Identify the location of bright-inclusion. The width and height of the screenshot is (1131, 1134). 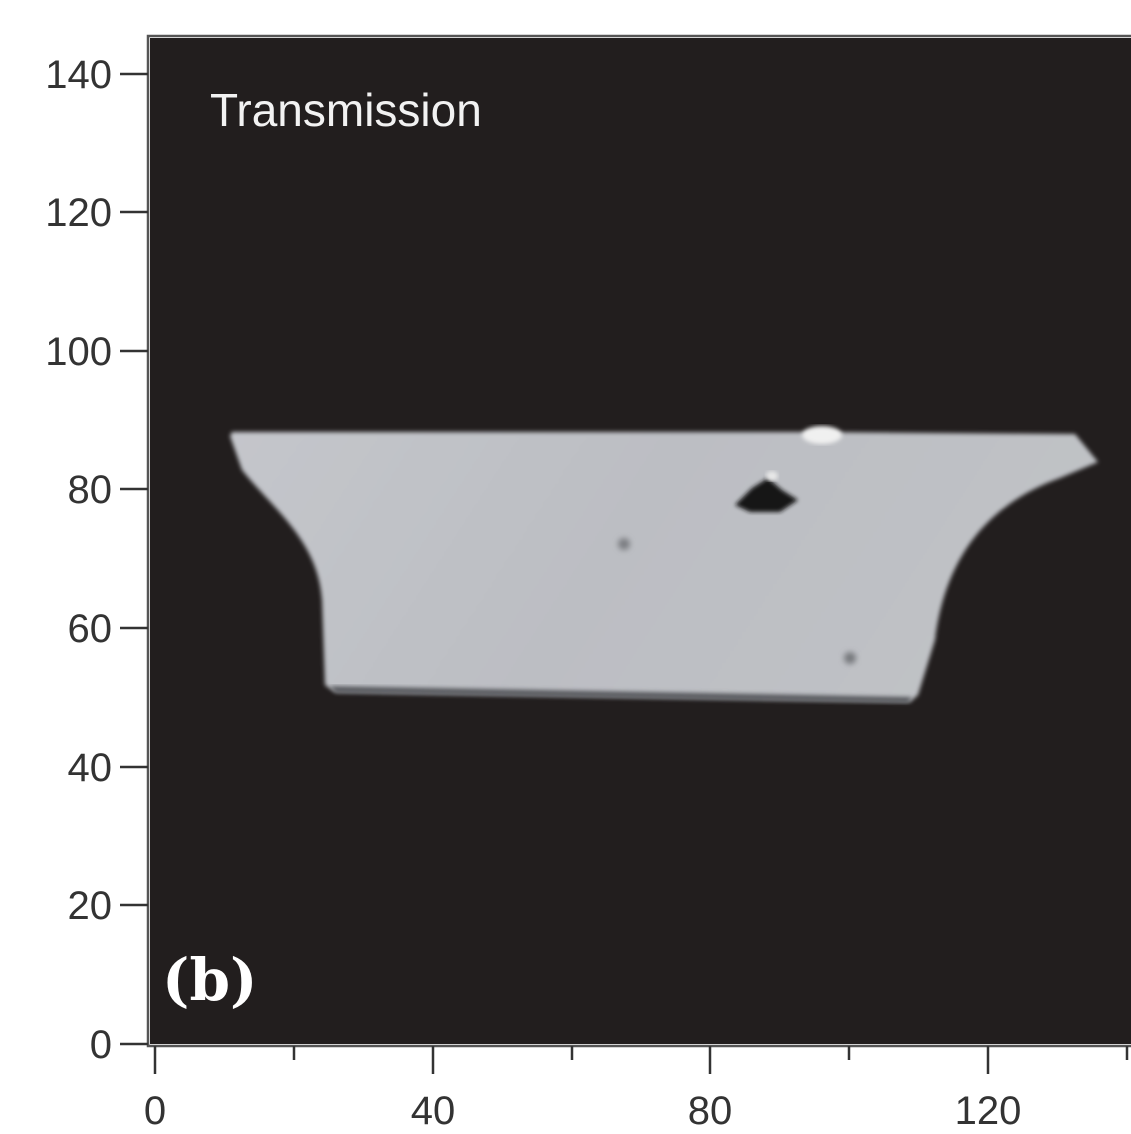
(822, 435).